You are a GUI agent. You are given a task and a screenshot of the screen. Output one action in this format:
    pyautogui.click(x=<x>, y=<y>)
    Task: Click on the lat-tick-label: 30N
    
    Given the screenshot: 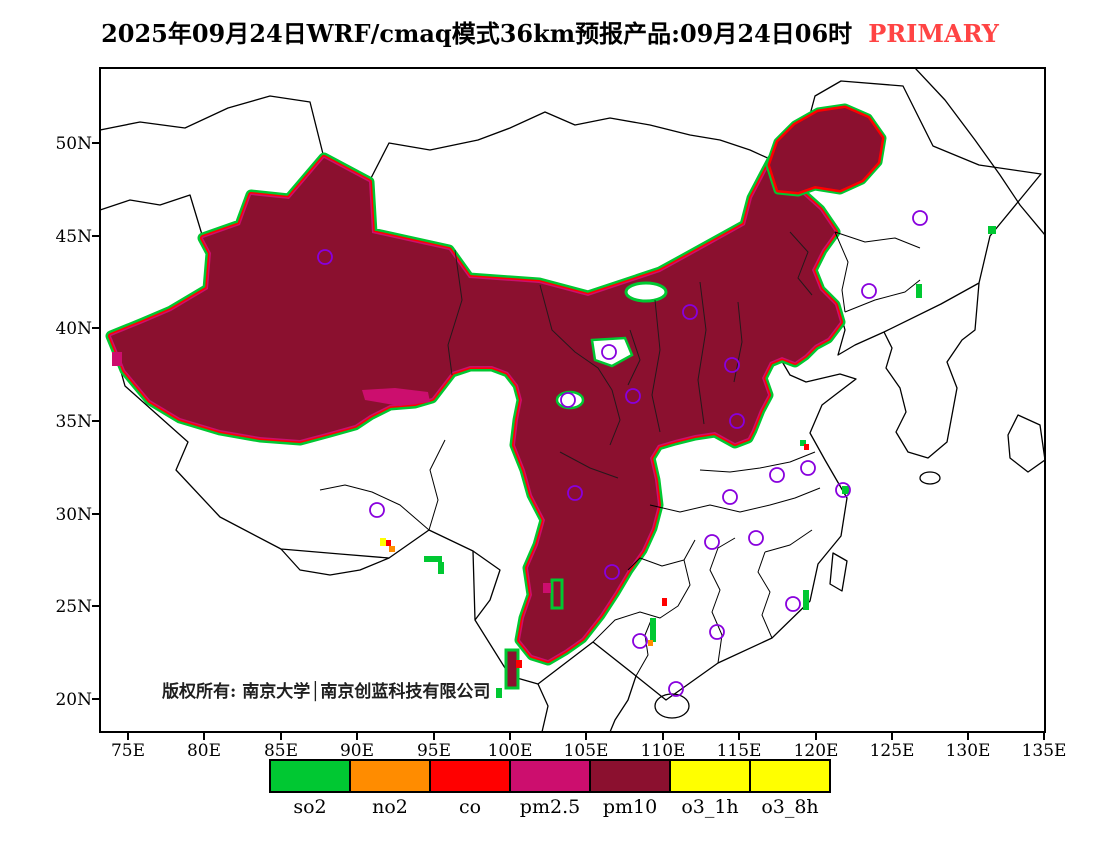 What is the action you would take?
    pyautogui.click(x=73, y=515)
    